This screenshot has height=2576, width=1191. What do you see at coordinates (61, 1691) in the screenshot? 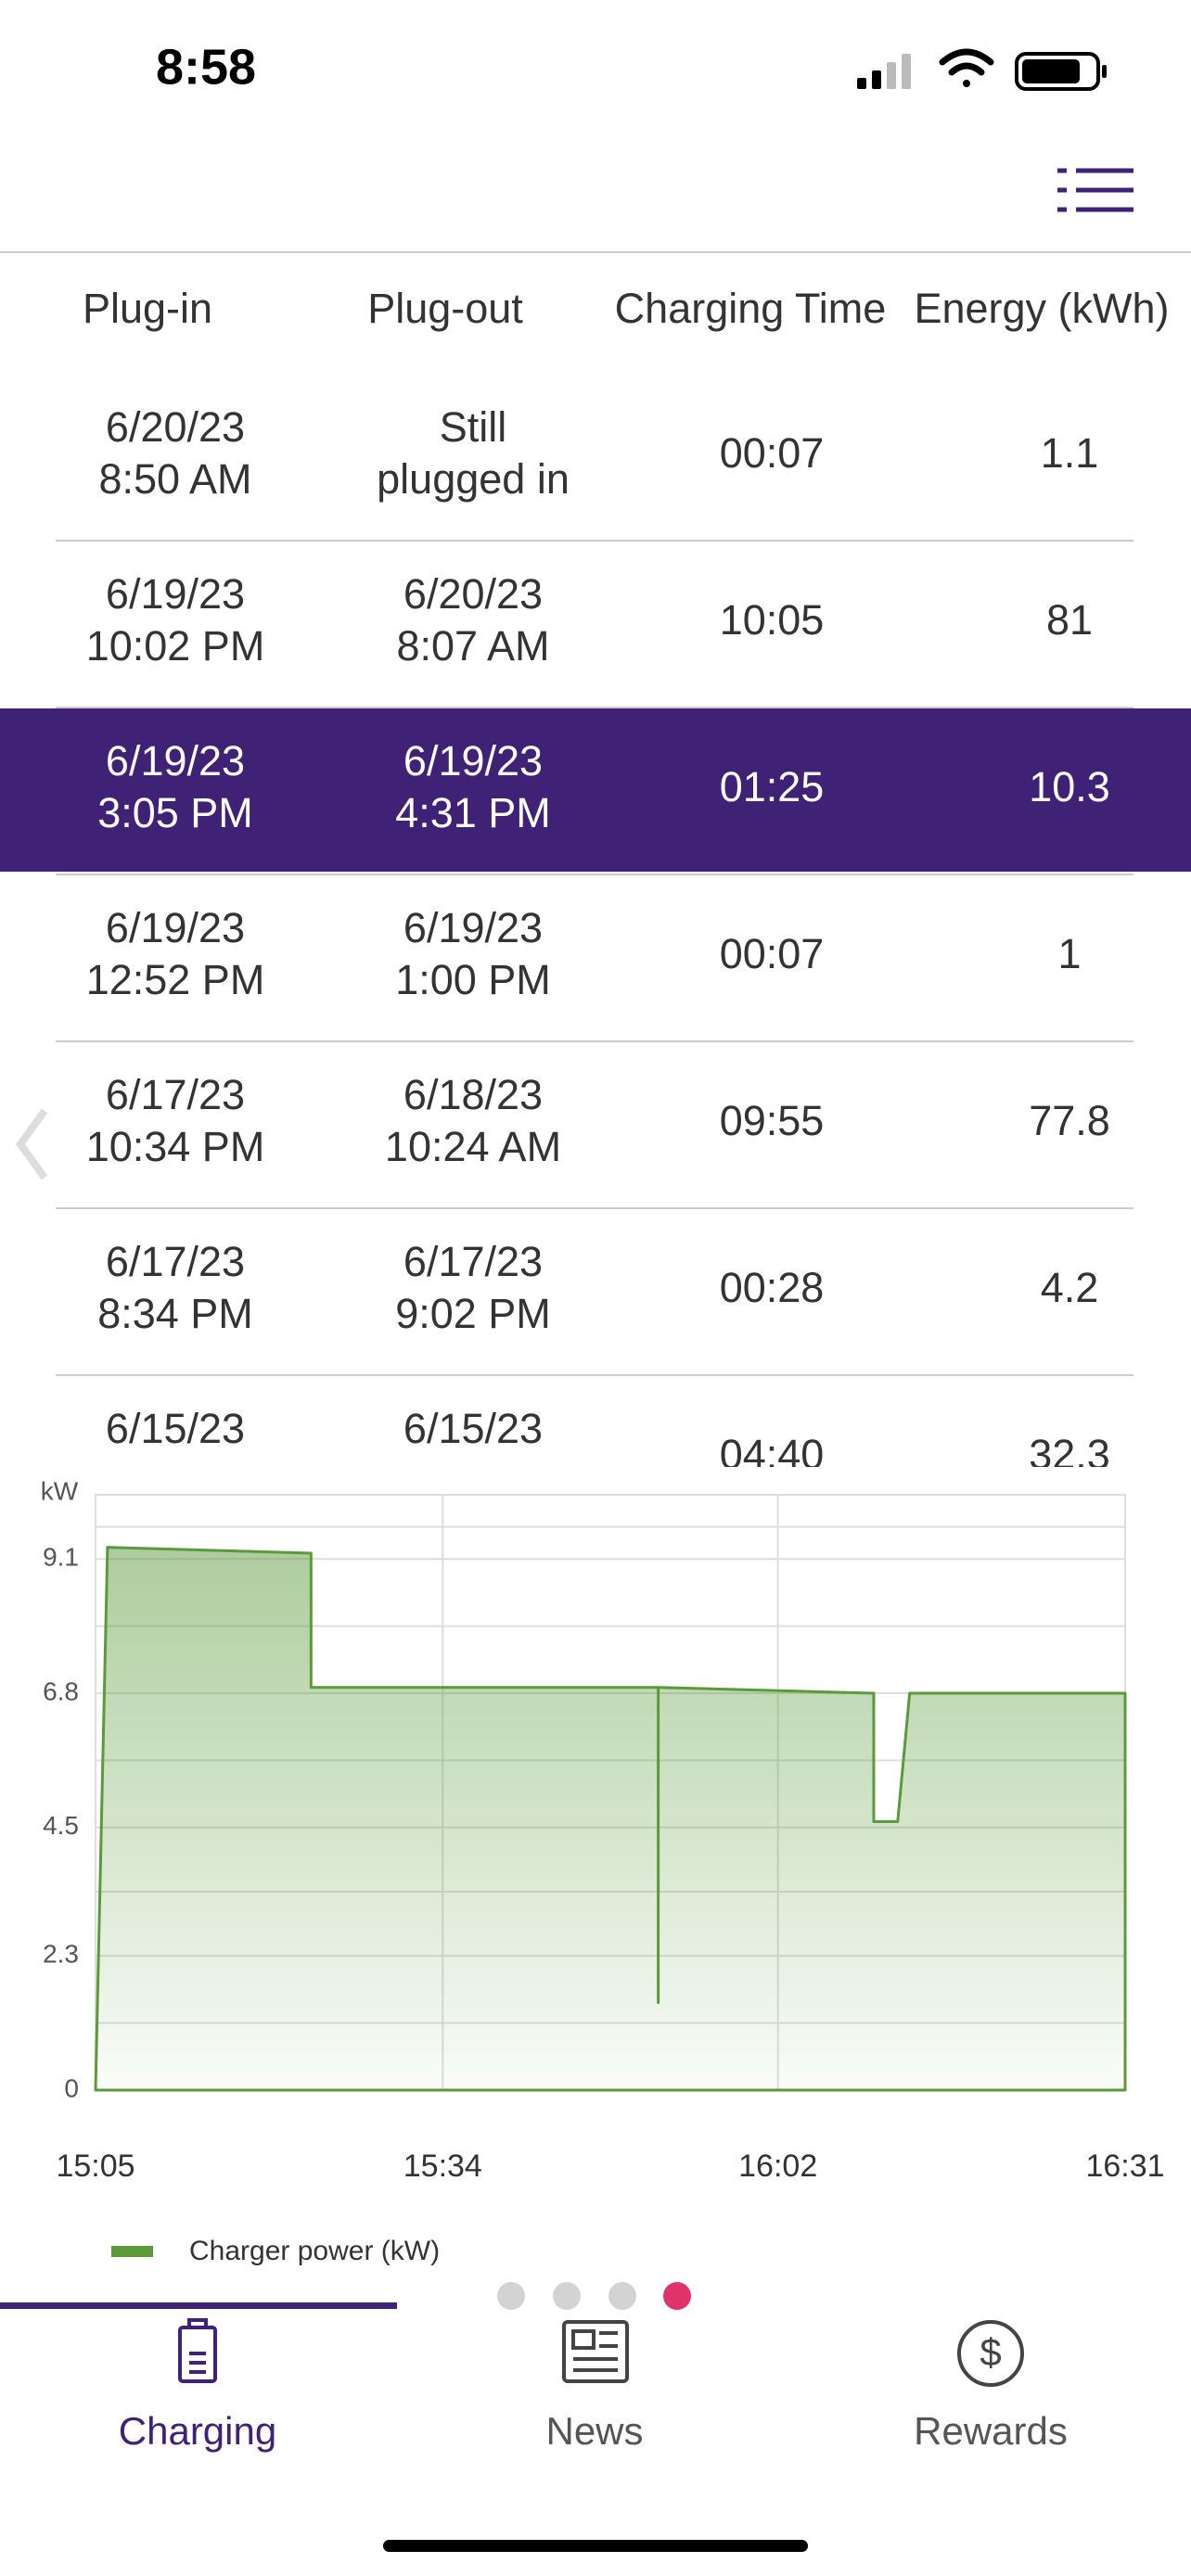
I see `y-tick-label: 6.8` at bounding box center [61, 1691].